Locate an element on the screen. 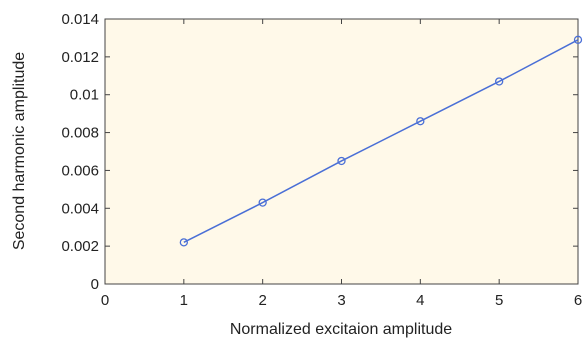 The width and height of the screenshot is (588, 344). x-tick-label: 2 is located at coordinates (262, 300).